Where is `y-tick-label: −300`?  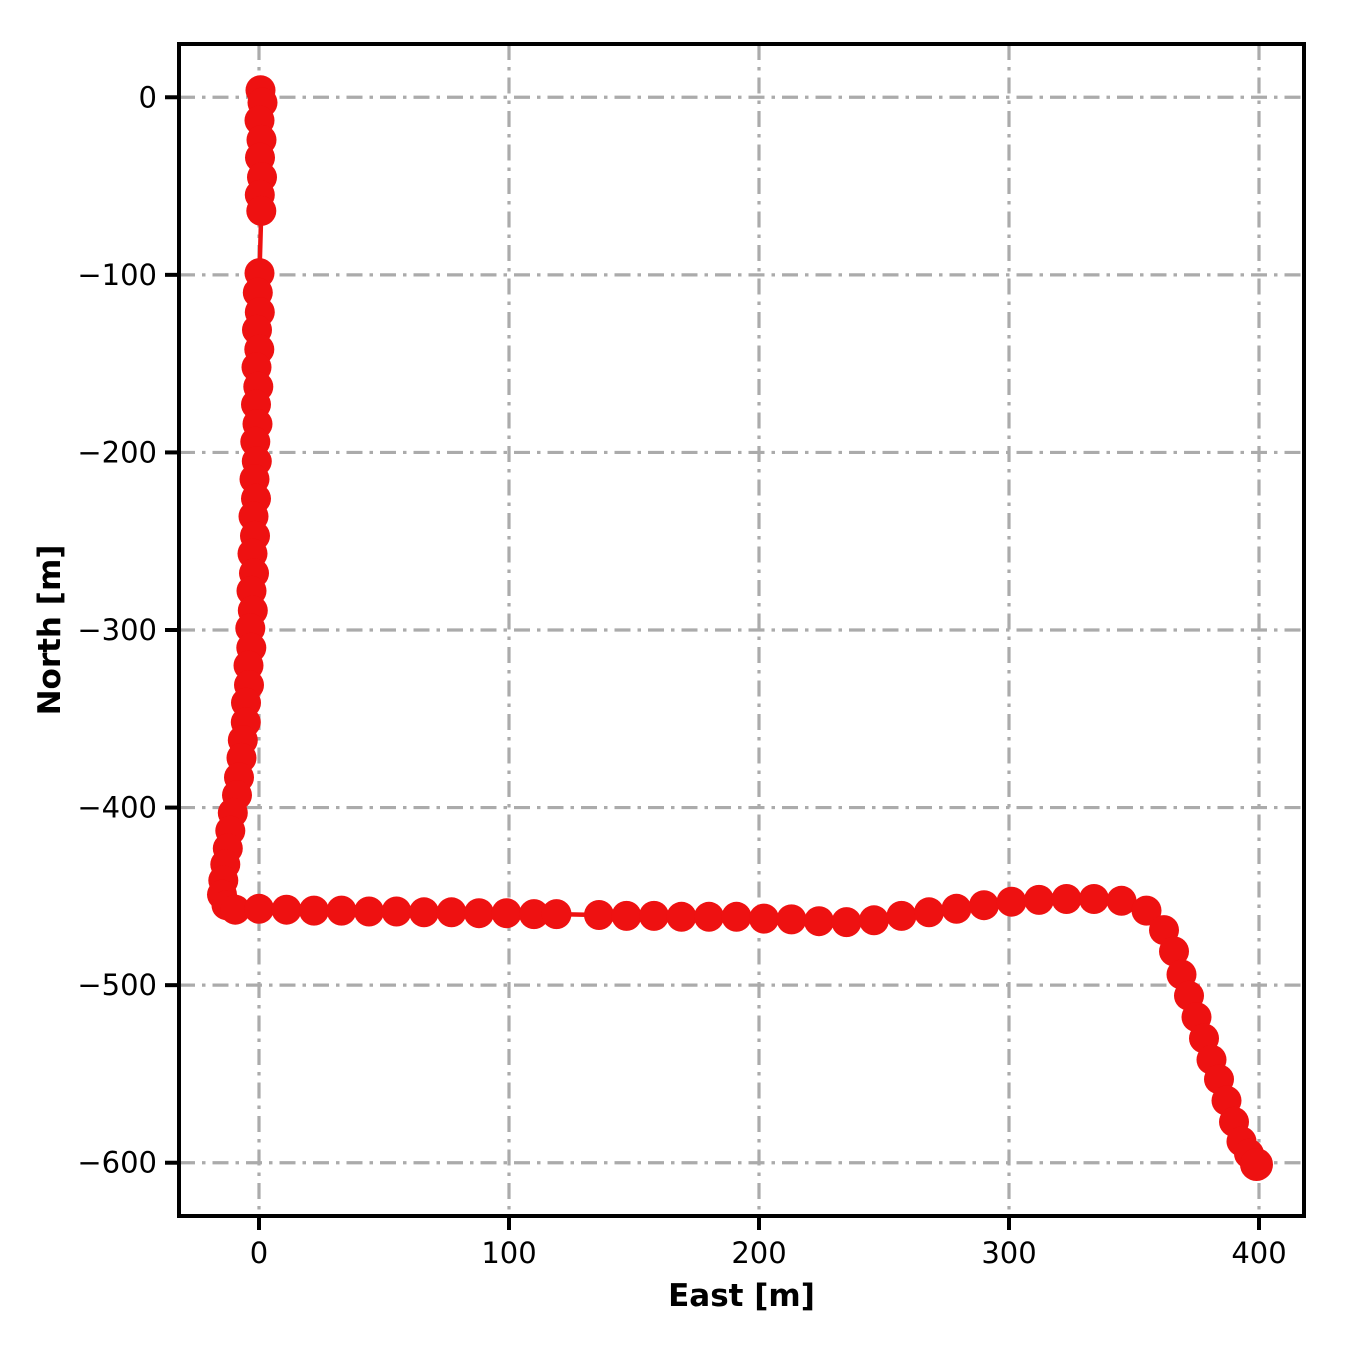 y-tick-label: −300 is located at coordinates (117, 630).